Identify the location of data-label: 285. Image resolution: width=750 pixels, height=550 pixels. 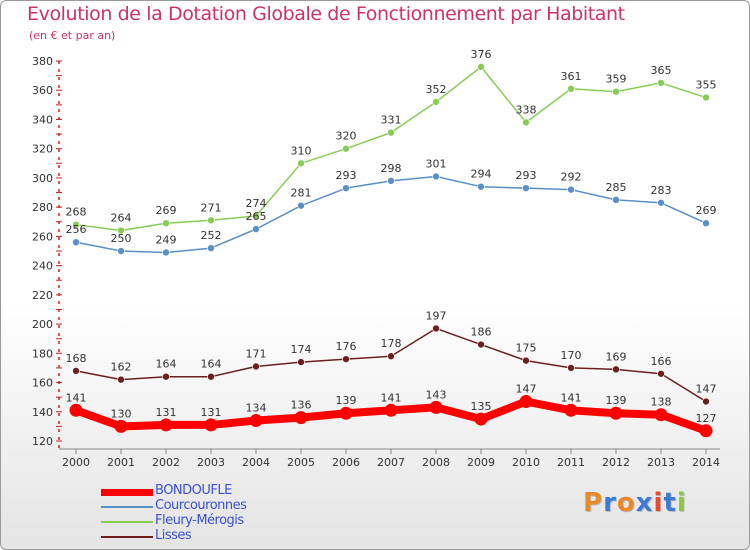
(616, 187).